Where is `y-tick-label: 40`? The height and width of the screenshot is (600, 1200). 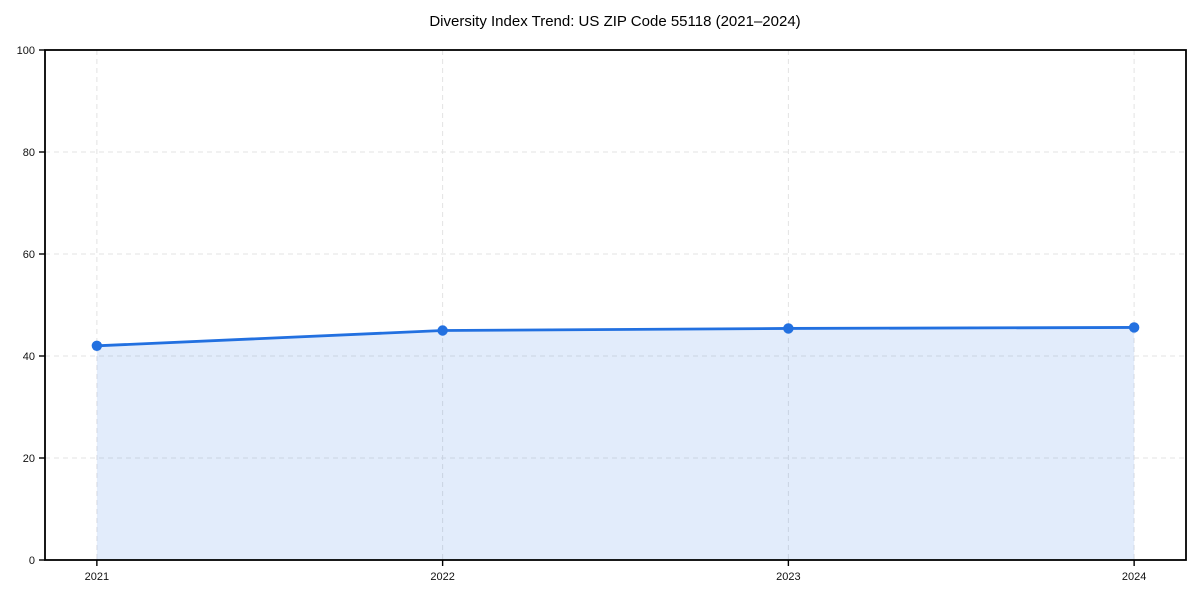
y-tick-label: 40 is located at coordinates (29, 357).